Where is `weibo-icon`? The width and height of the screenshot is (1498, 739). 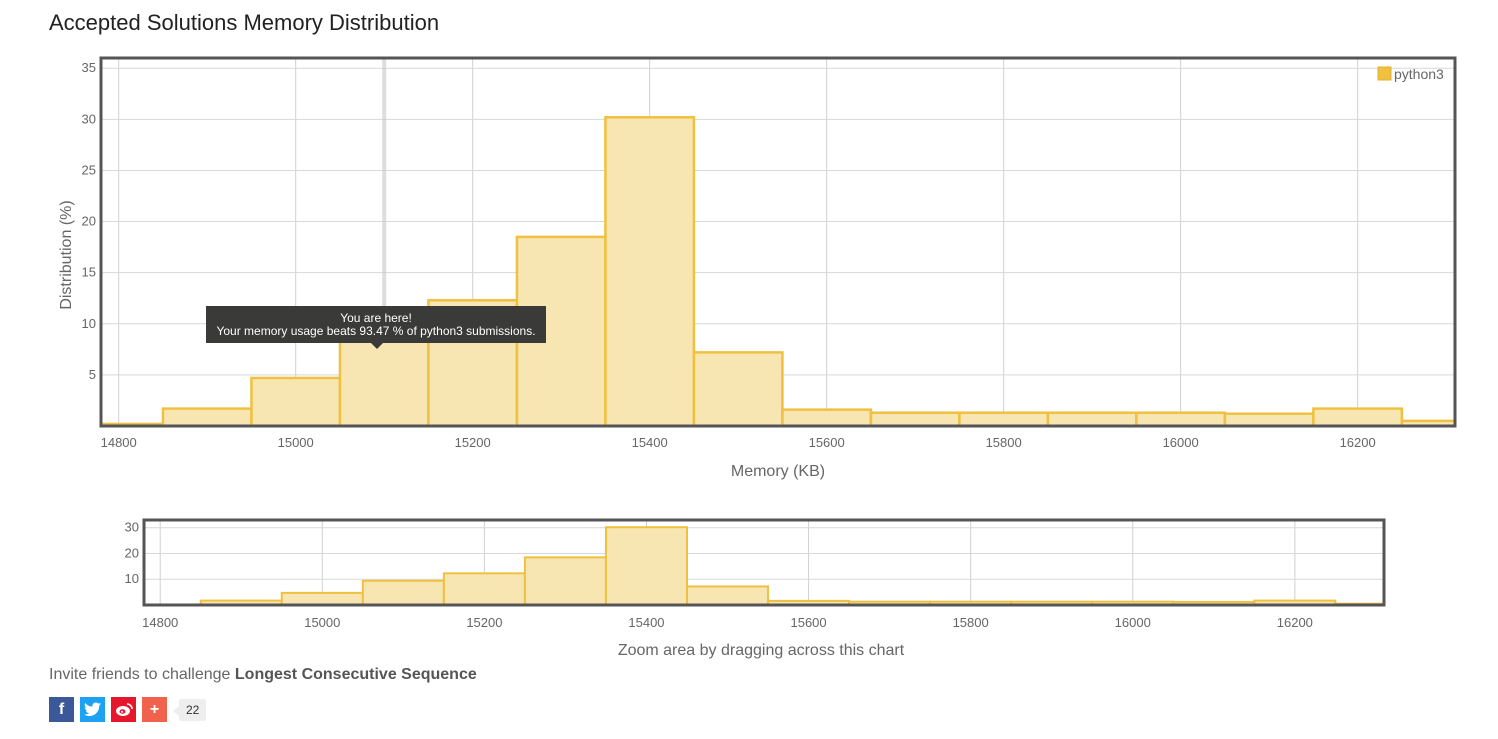
weibo-icon is located at coordinates (124, 709).